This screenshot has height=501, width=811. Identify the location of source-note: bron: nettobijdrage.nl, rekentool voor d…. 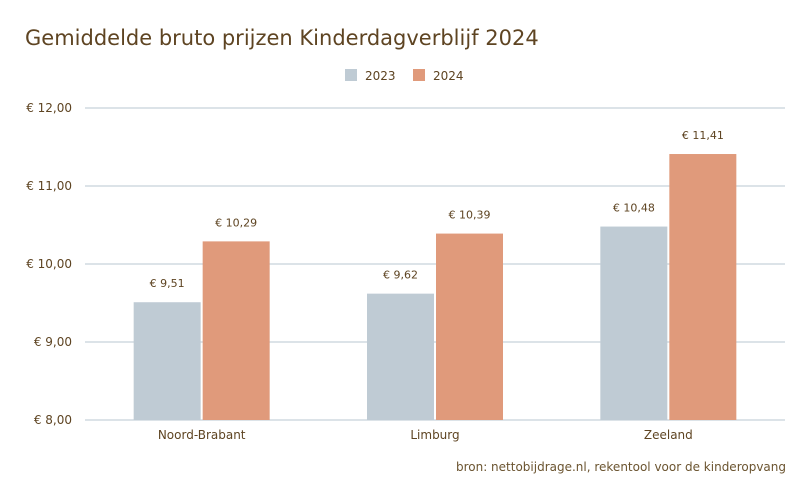
(620, 467).